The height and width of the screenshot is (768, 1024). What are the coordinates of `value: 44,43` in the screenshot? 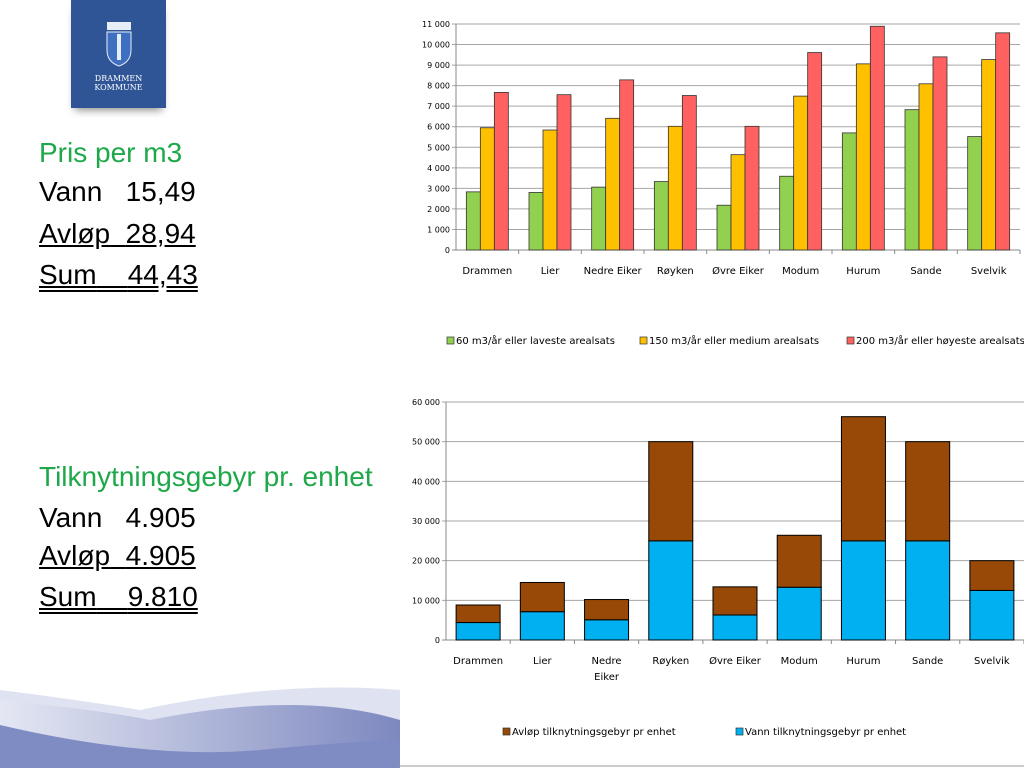 It's located at (162, 274).